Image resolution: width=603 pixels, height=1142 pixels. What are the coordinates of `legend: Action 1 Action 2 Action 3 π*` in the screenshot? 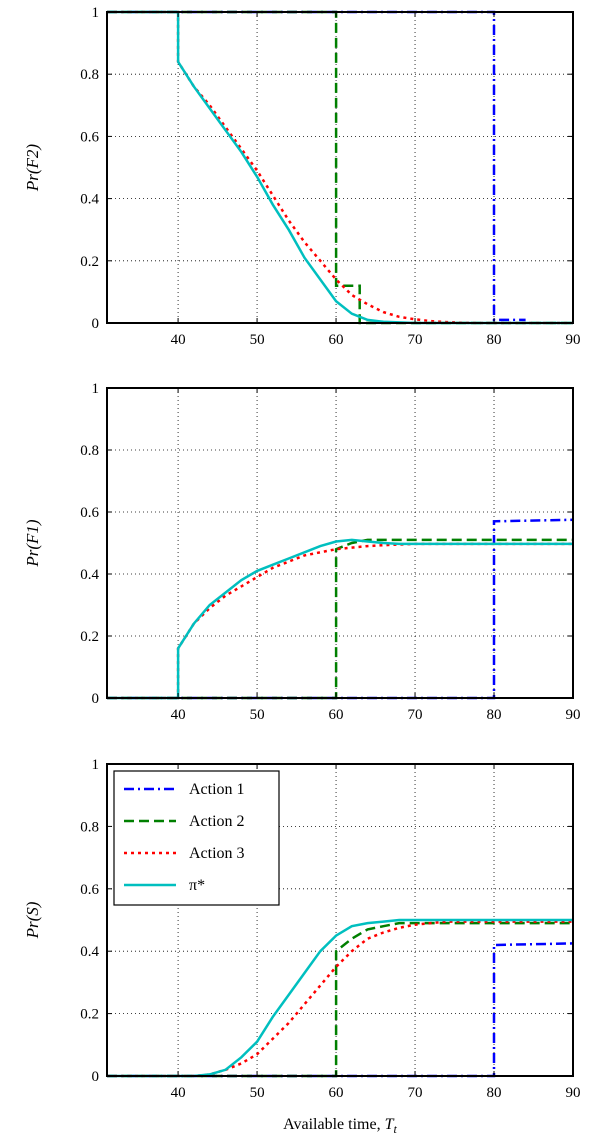 It's located at (196, 838).